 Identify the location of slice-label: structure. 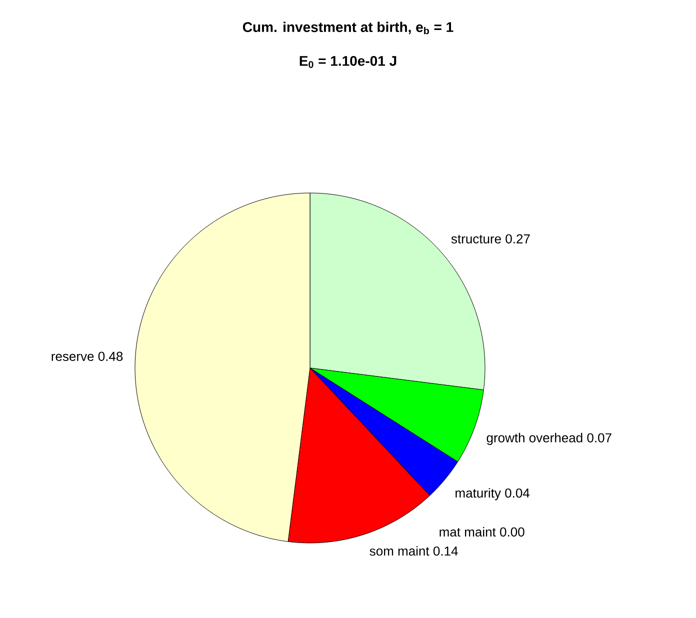
(476, 239).